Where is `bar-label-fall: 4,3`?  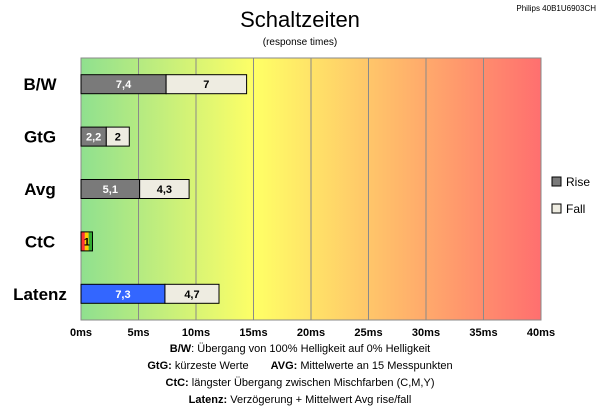 bar-label-fall: 4,3 is located at coordinates (164, 190).